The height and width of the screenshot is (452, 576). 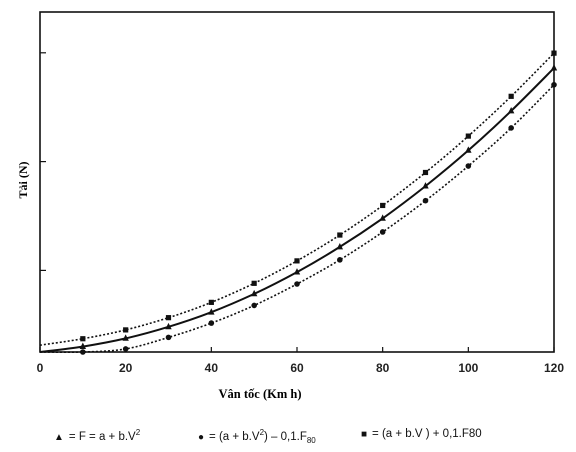 I want to click on legend-item-square: ■ = (a + b.V ) + 0,1.F80, so click(x=421, y=434).